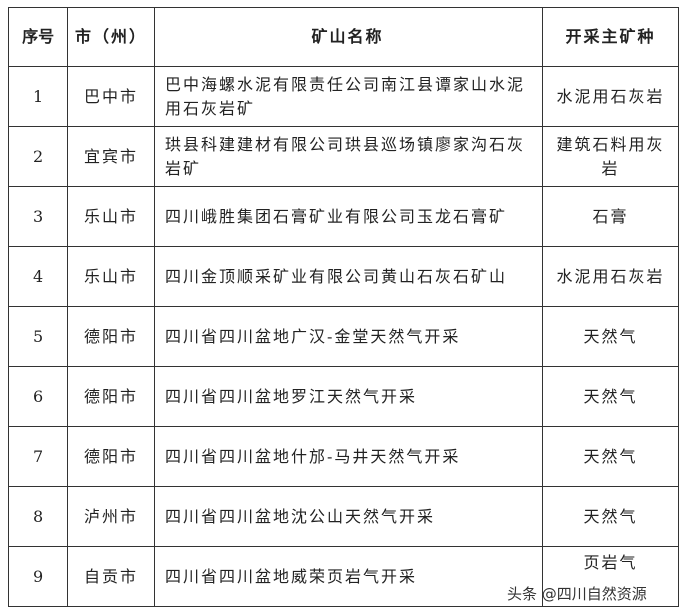 The image size is (679, 610). What do you see at coordinates (348, 396) in the screenshot?
I see `cell-mine: 四川省四川盆地罗江天然气开采` at bounding box center [348, 396].